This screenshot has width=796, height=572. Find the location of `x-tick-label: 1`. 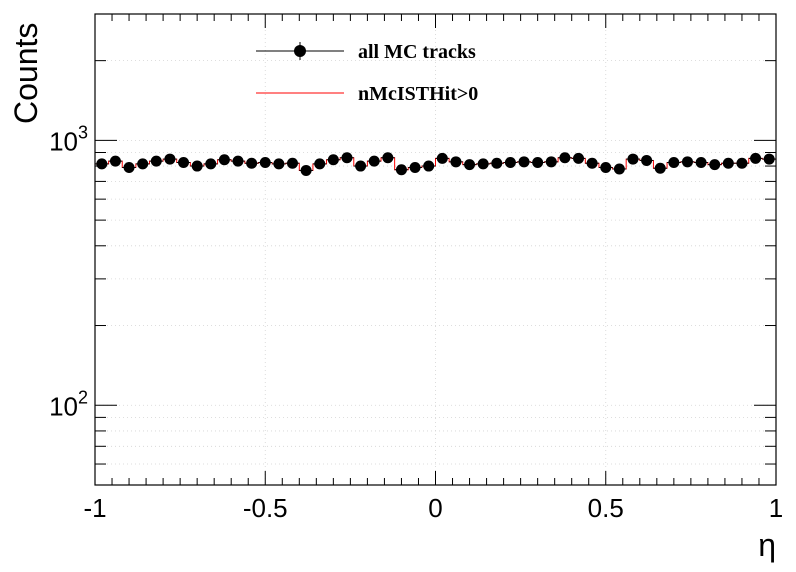

x-tick-label: 1 is located at coordinates (776, 508).